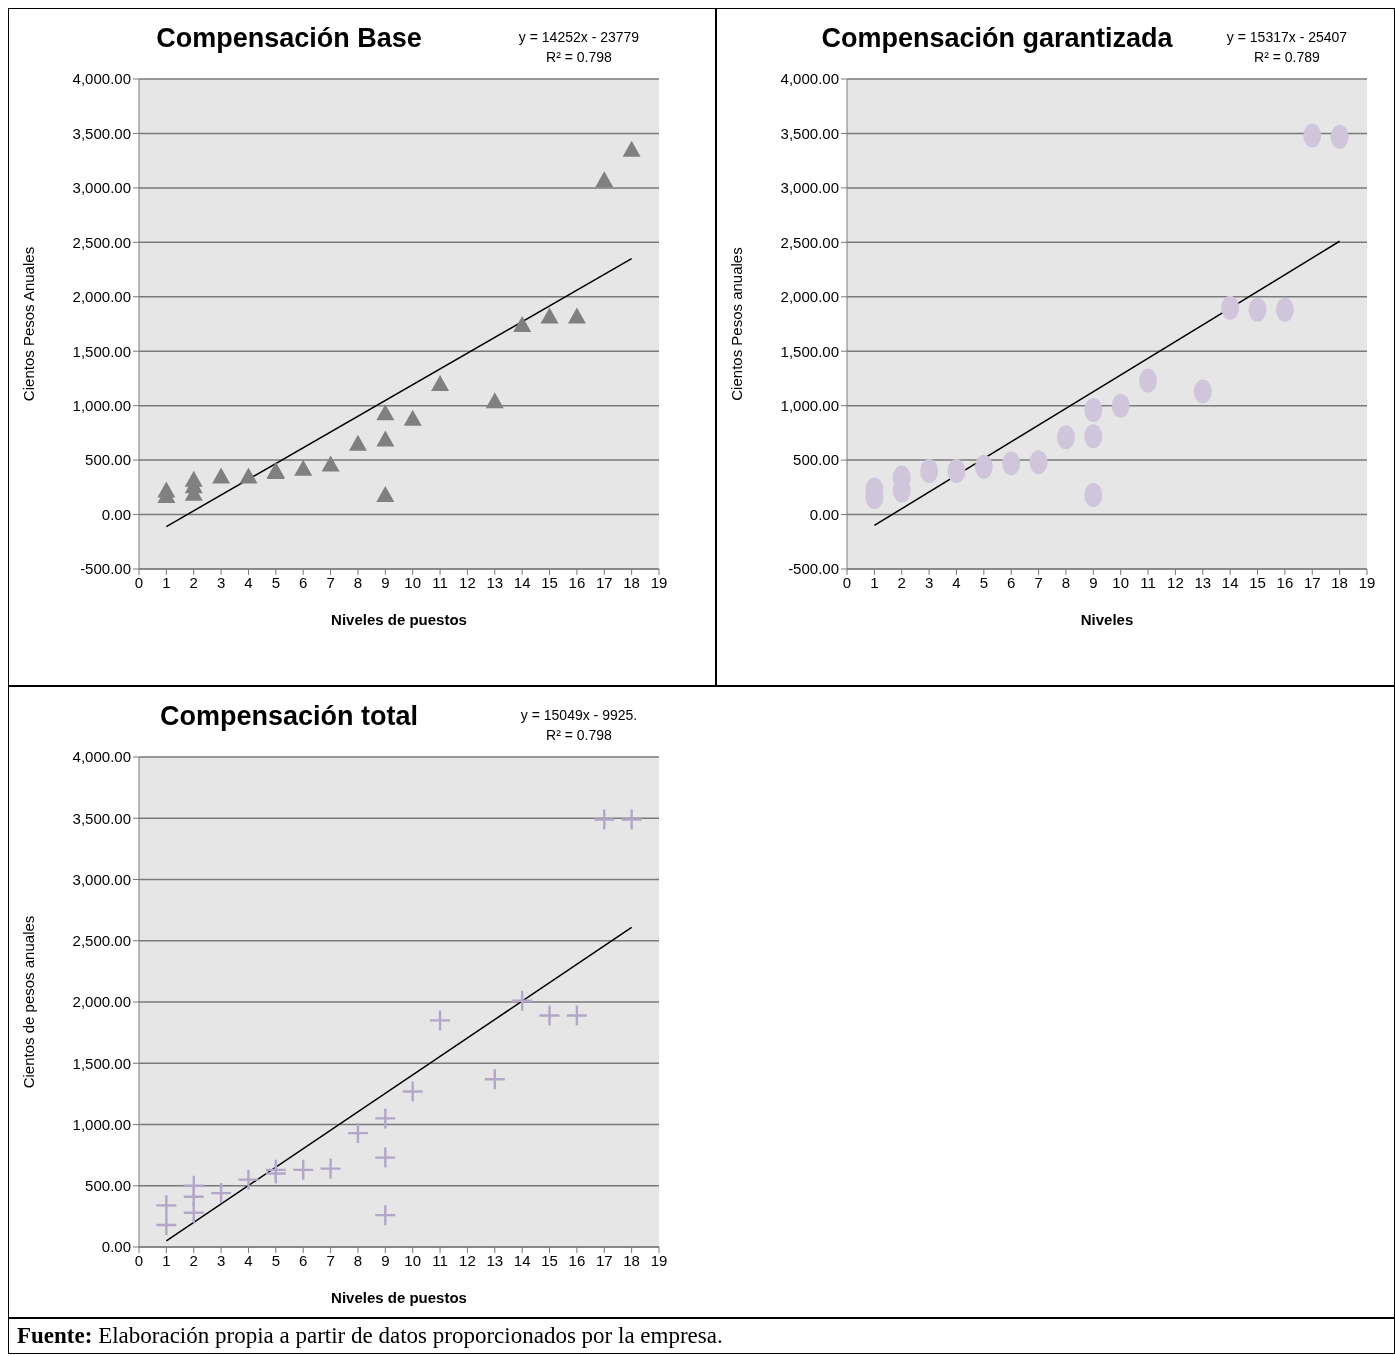 The image size is (1395, 1356). What do you see at coordinates (289, 38) in the screenshot?
I see `chart-title: Compensación Base` at bounding box center [289, 38].